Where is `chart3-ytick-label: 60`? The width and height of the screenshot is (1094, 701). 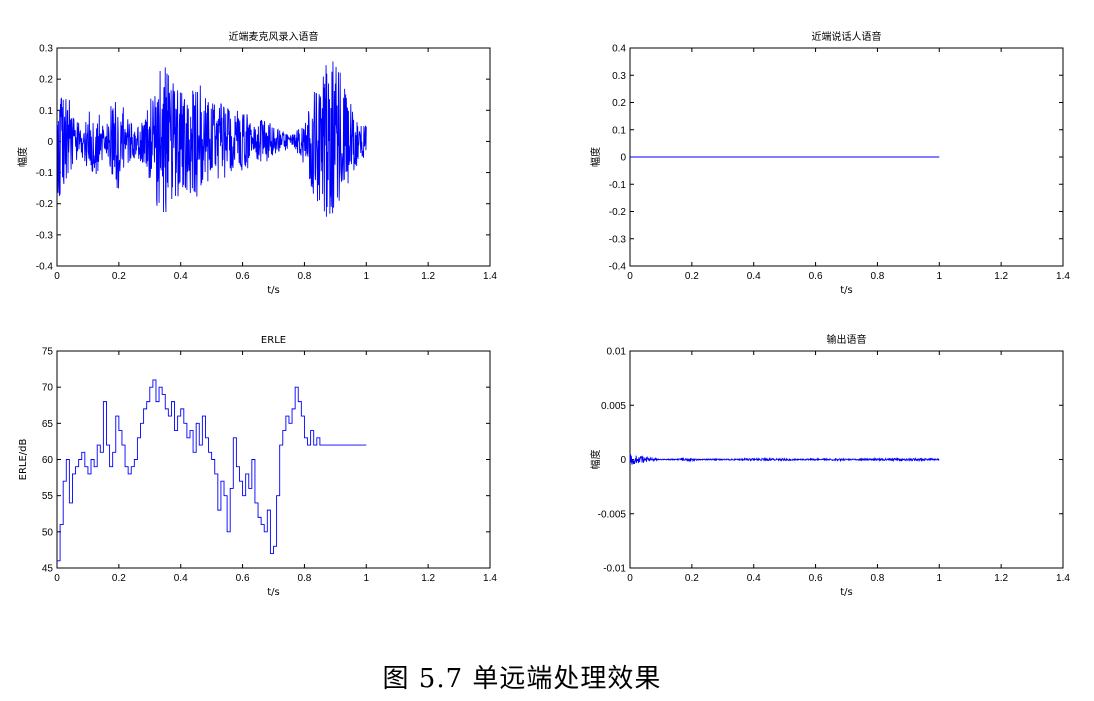
chart3-ytick-label: 60 is located at coordinates (48, 460).